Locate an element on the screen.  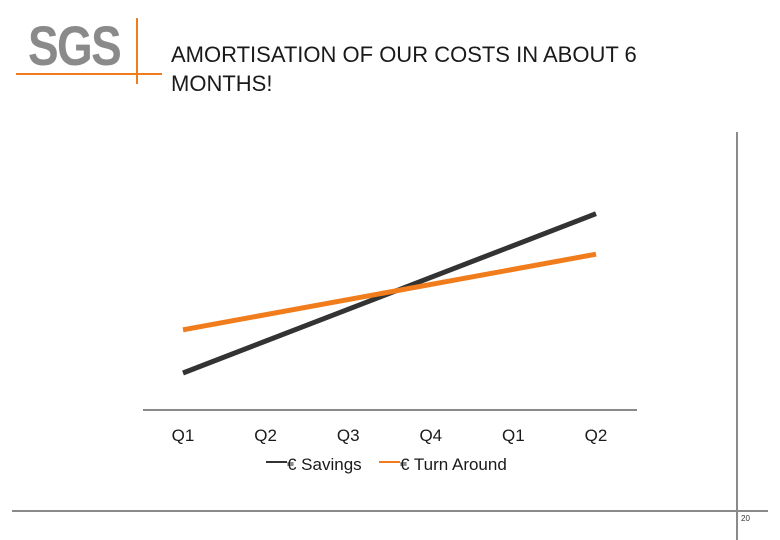
series-line-turn-around is located at coordinates (389, 292).